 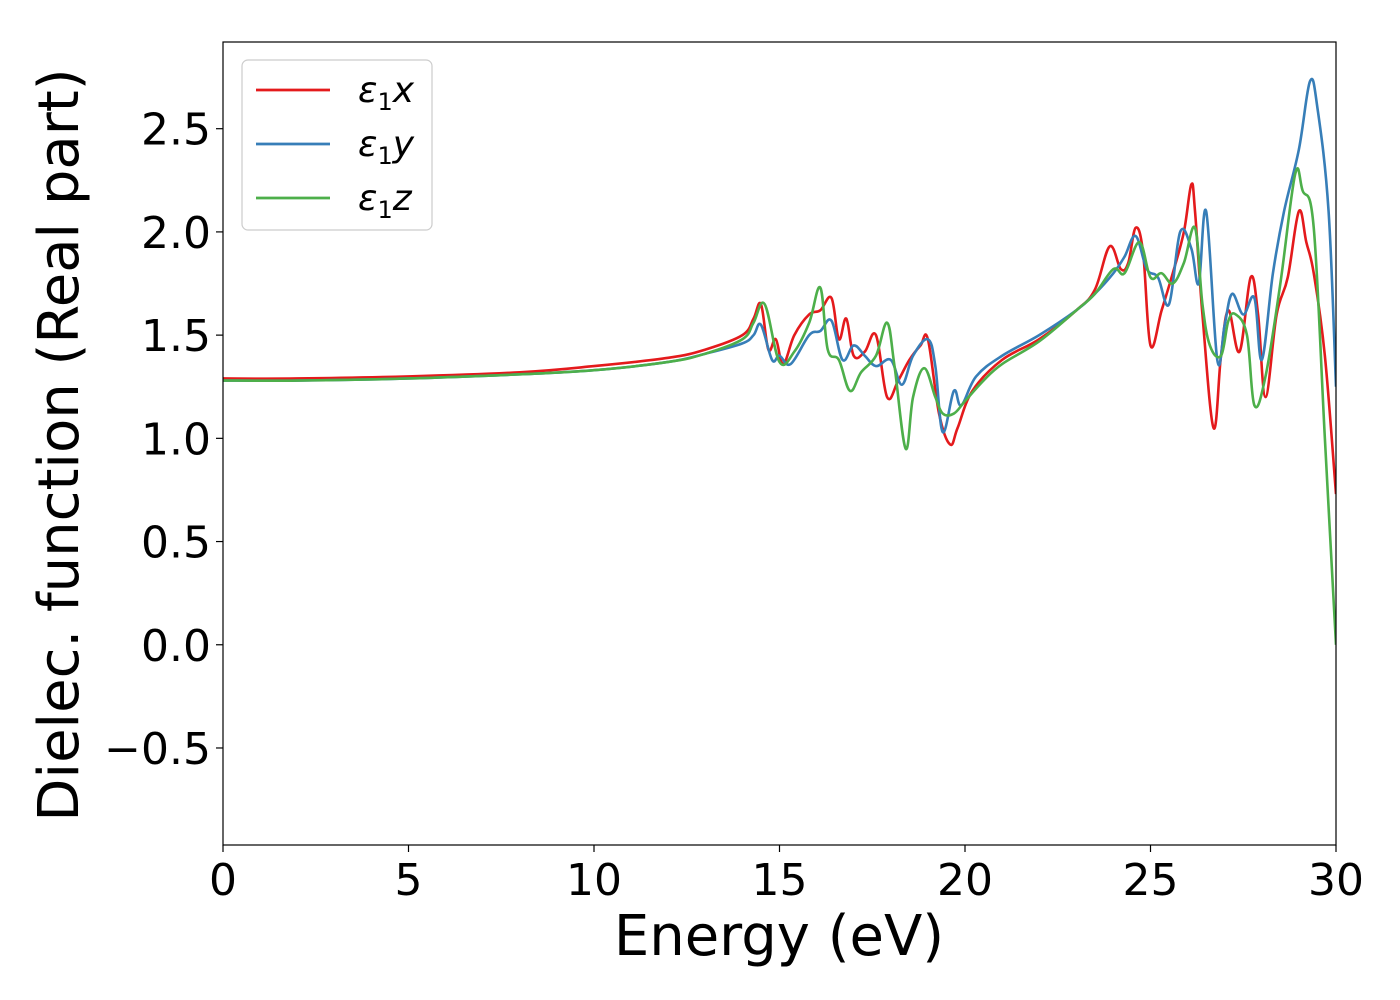 I want to click on y-tick-label: −0.5, so click(x=157, y=749).